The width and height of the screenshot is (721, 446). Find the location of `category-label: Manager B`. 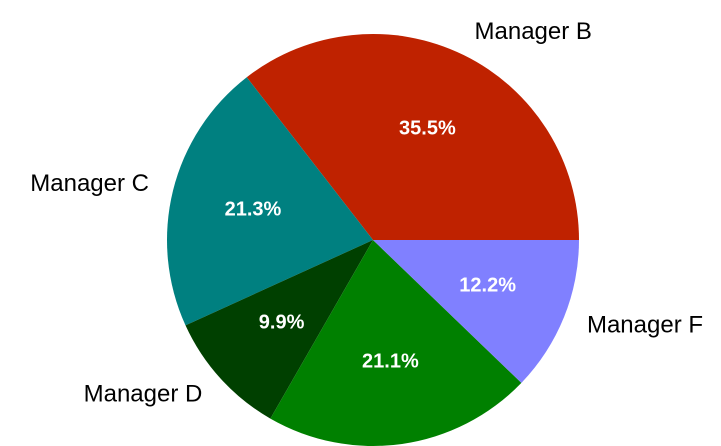

category-label: Manager B is located at coordinates (533, 31).